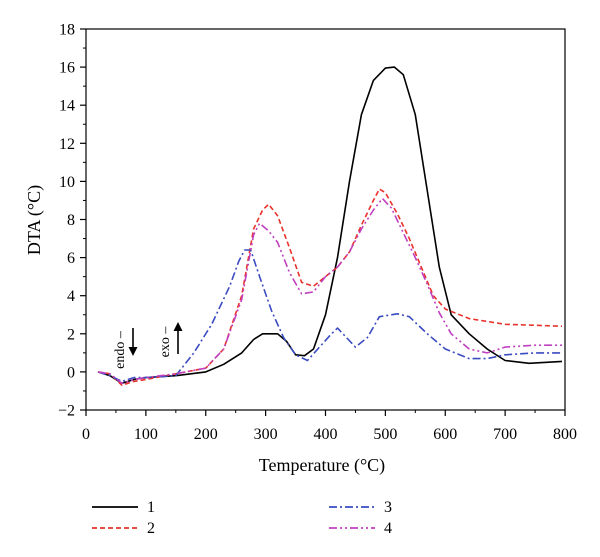 The image size is (600, 557). I want to click on x-tick-label: 200, so click(206, 434).